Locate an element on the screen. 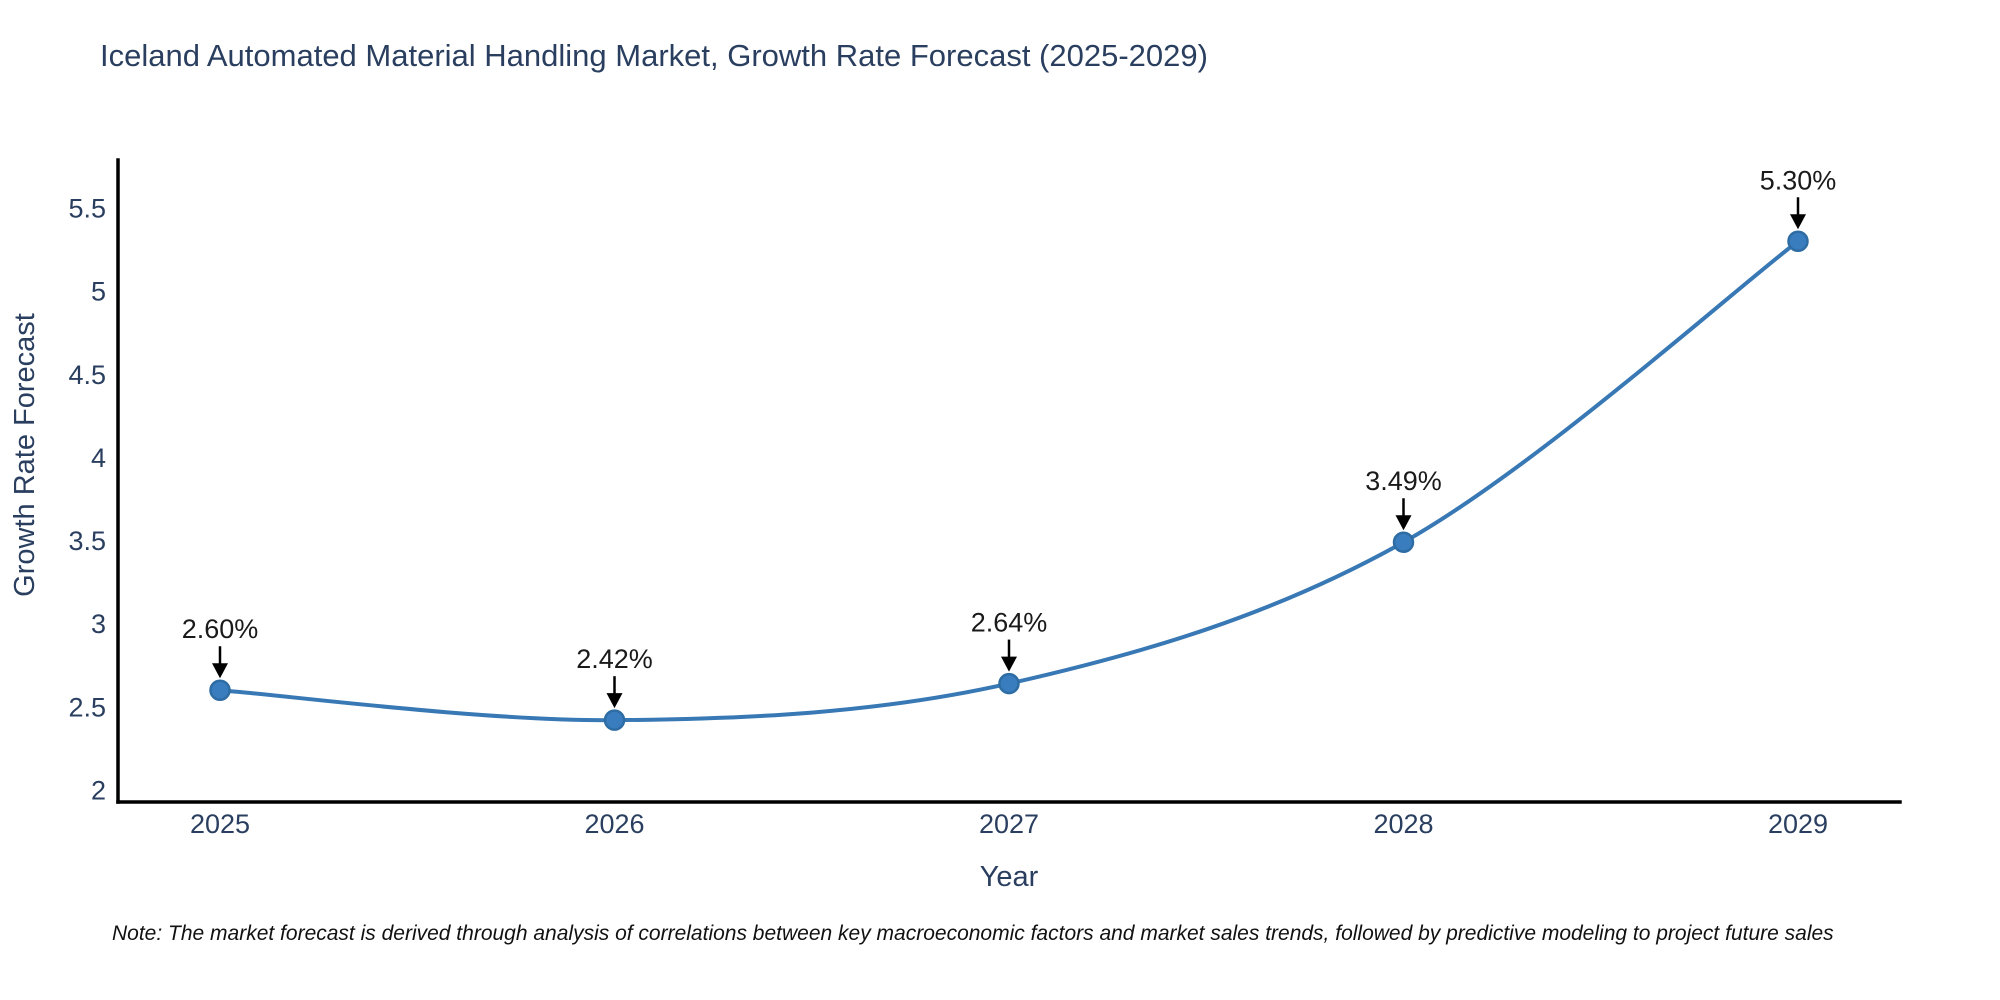 This screenshot has height=1000, width=2000. x-axis-title: Year is located at coordinates (1009, 877).